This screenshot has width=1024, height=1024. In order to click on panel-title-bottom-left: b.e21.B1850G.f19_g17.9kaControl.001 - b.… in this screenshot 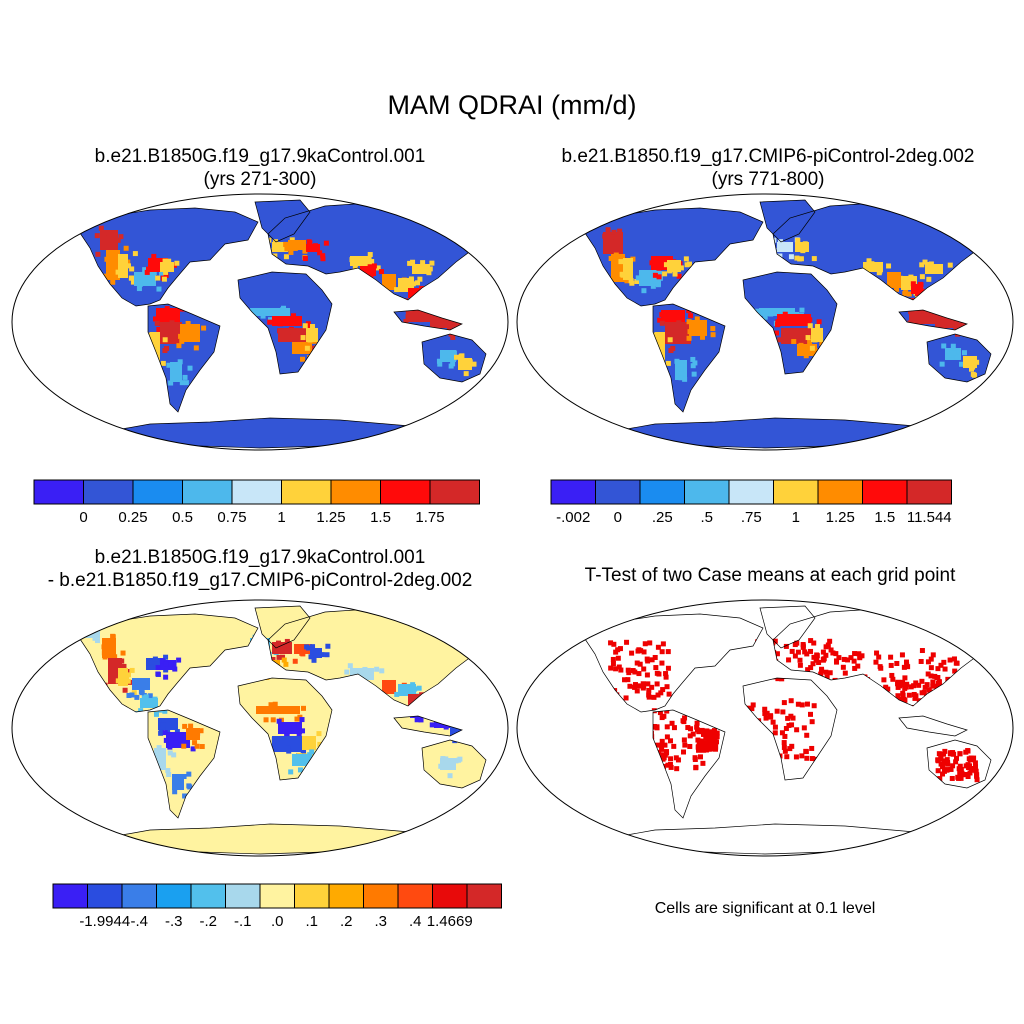, I will do `click(260, 569)`.